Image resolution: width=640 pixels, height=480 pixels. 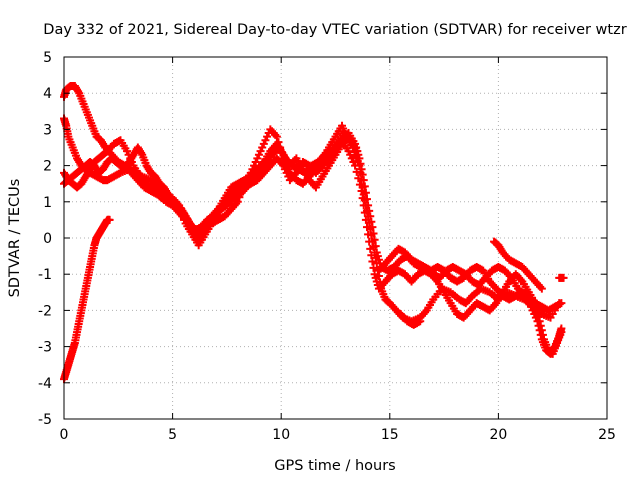 What do you see at coordinates (390, 435) in the screenshot?
I see `x-tick-label: 15` at bounding box center [390, 435].